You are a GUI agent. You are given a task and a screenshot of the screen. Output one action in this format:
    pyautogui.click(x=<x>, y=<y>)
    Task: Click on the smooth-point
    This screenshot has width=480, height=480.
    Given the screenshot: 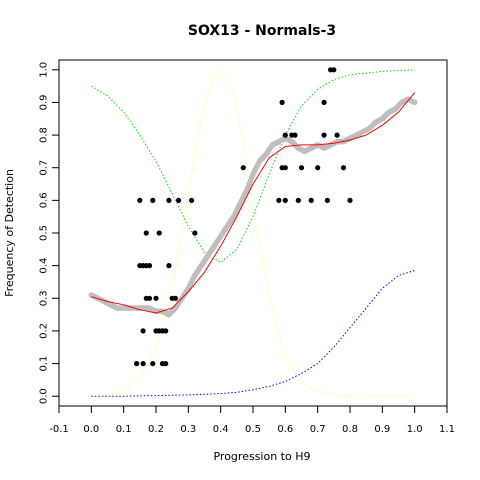 What is the action you would take?
    pyautogui.click(x=414, y=102)
    